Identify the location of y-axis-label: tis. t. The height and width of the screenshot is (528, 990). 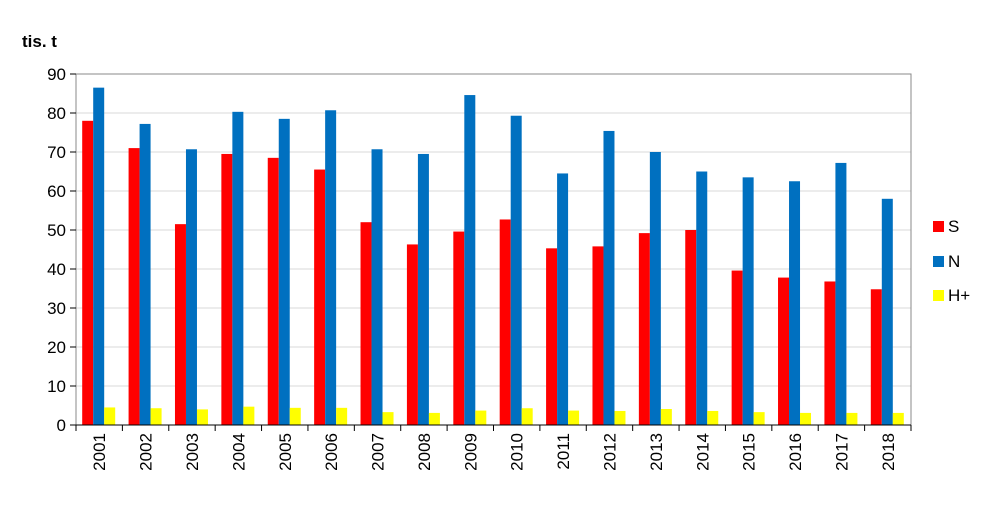
(39, 41).